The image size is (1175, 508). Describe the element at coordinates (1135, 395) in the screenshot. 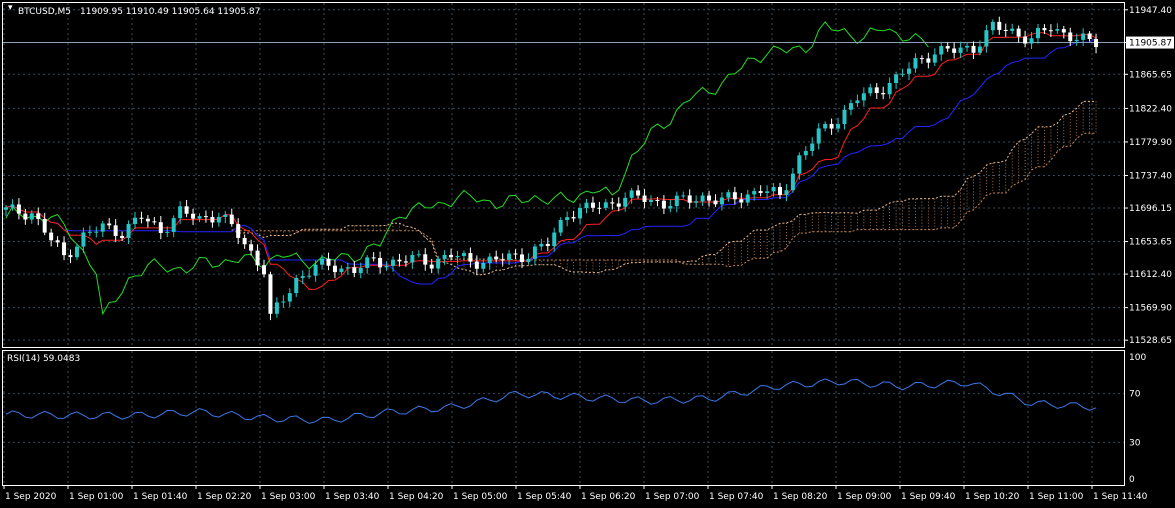

I see `rsi-tick-label: 70` at that location.